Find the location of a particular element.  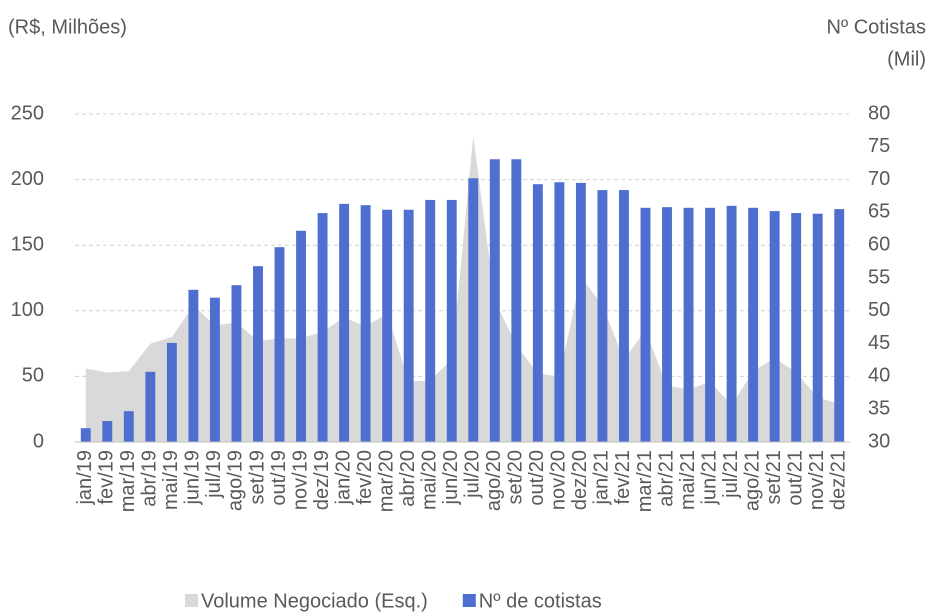

x-tick-label: mai/20 is located at coordinates (429, 480).